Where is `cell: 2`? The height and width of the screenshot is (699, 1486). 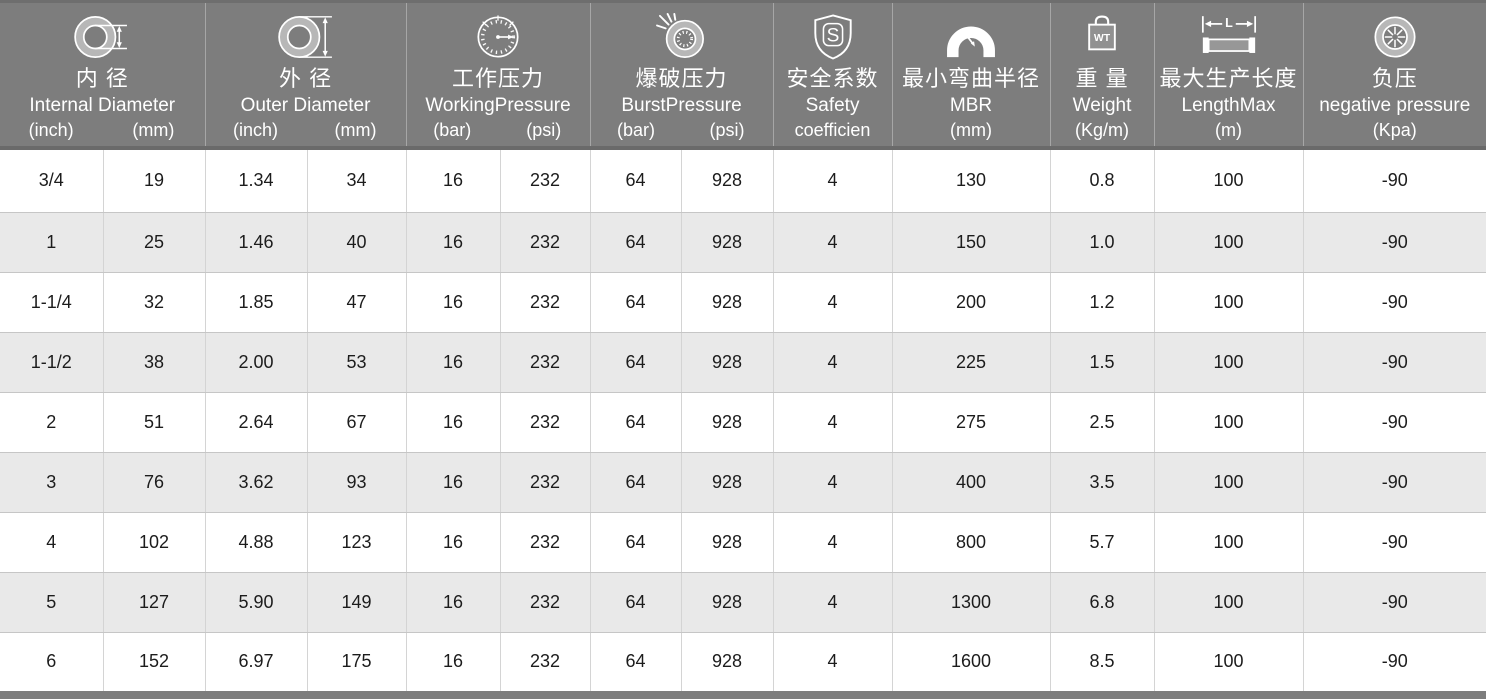 cell: 2 is located at coordinates (52, 422).